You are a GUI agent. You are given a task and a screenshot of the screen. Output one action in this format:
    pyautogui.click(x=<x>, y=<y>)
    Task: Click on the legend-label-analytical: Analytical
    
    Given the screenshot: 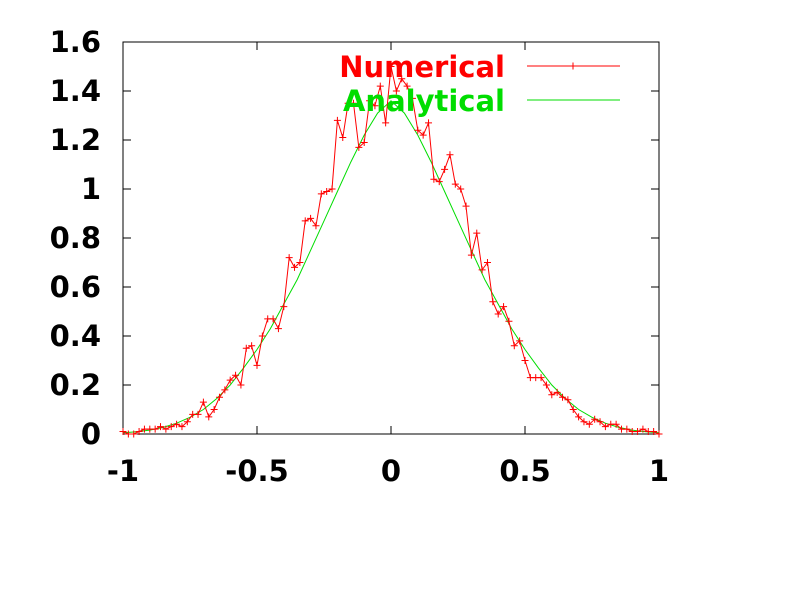 What is the action you would take?
    pyautogui.click(x=424, y=101)
    